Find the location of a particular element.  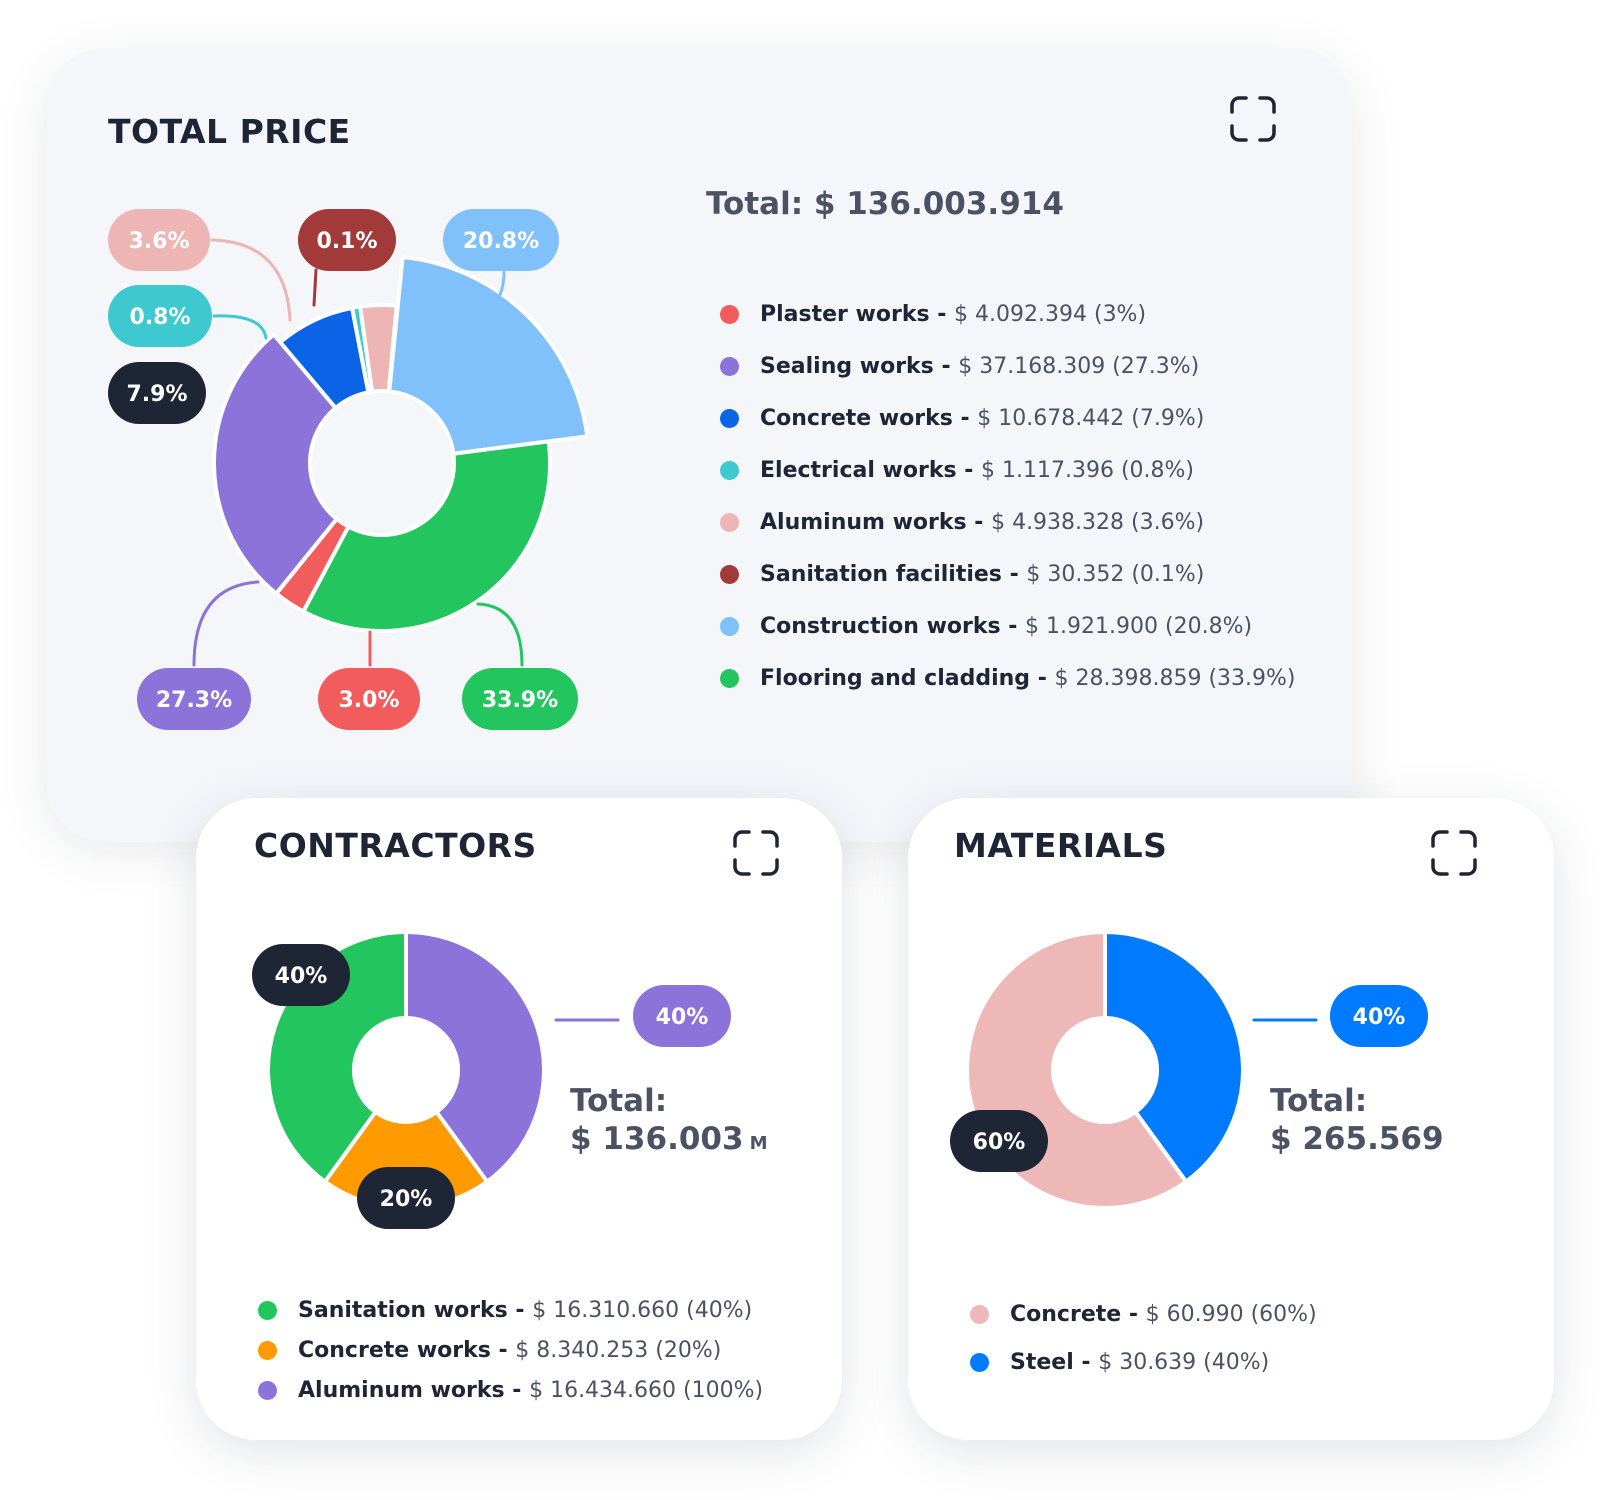

legend-item-value: $ 16.310.660 (40%) is located at coordinates (642, 1310).